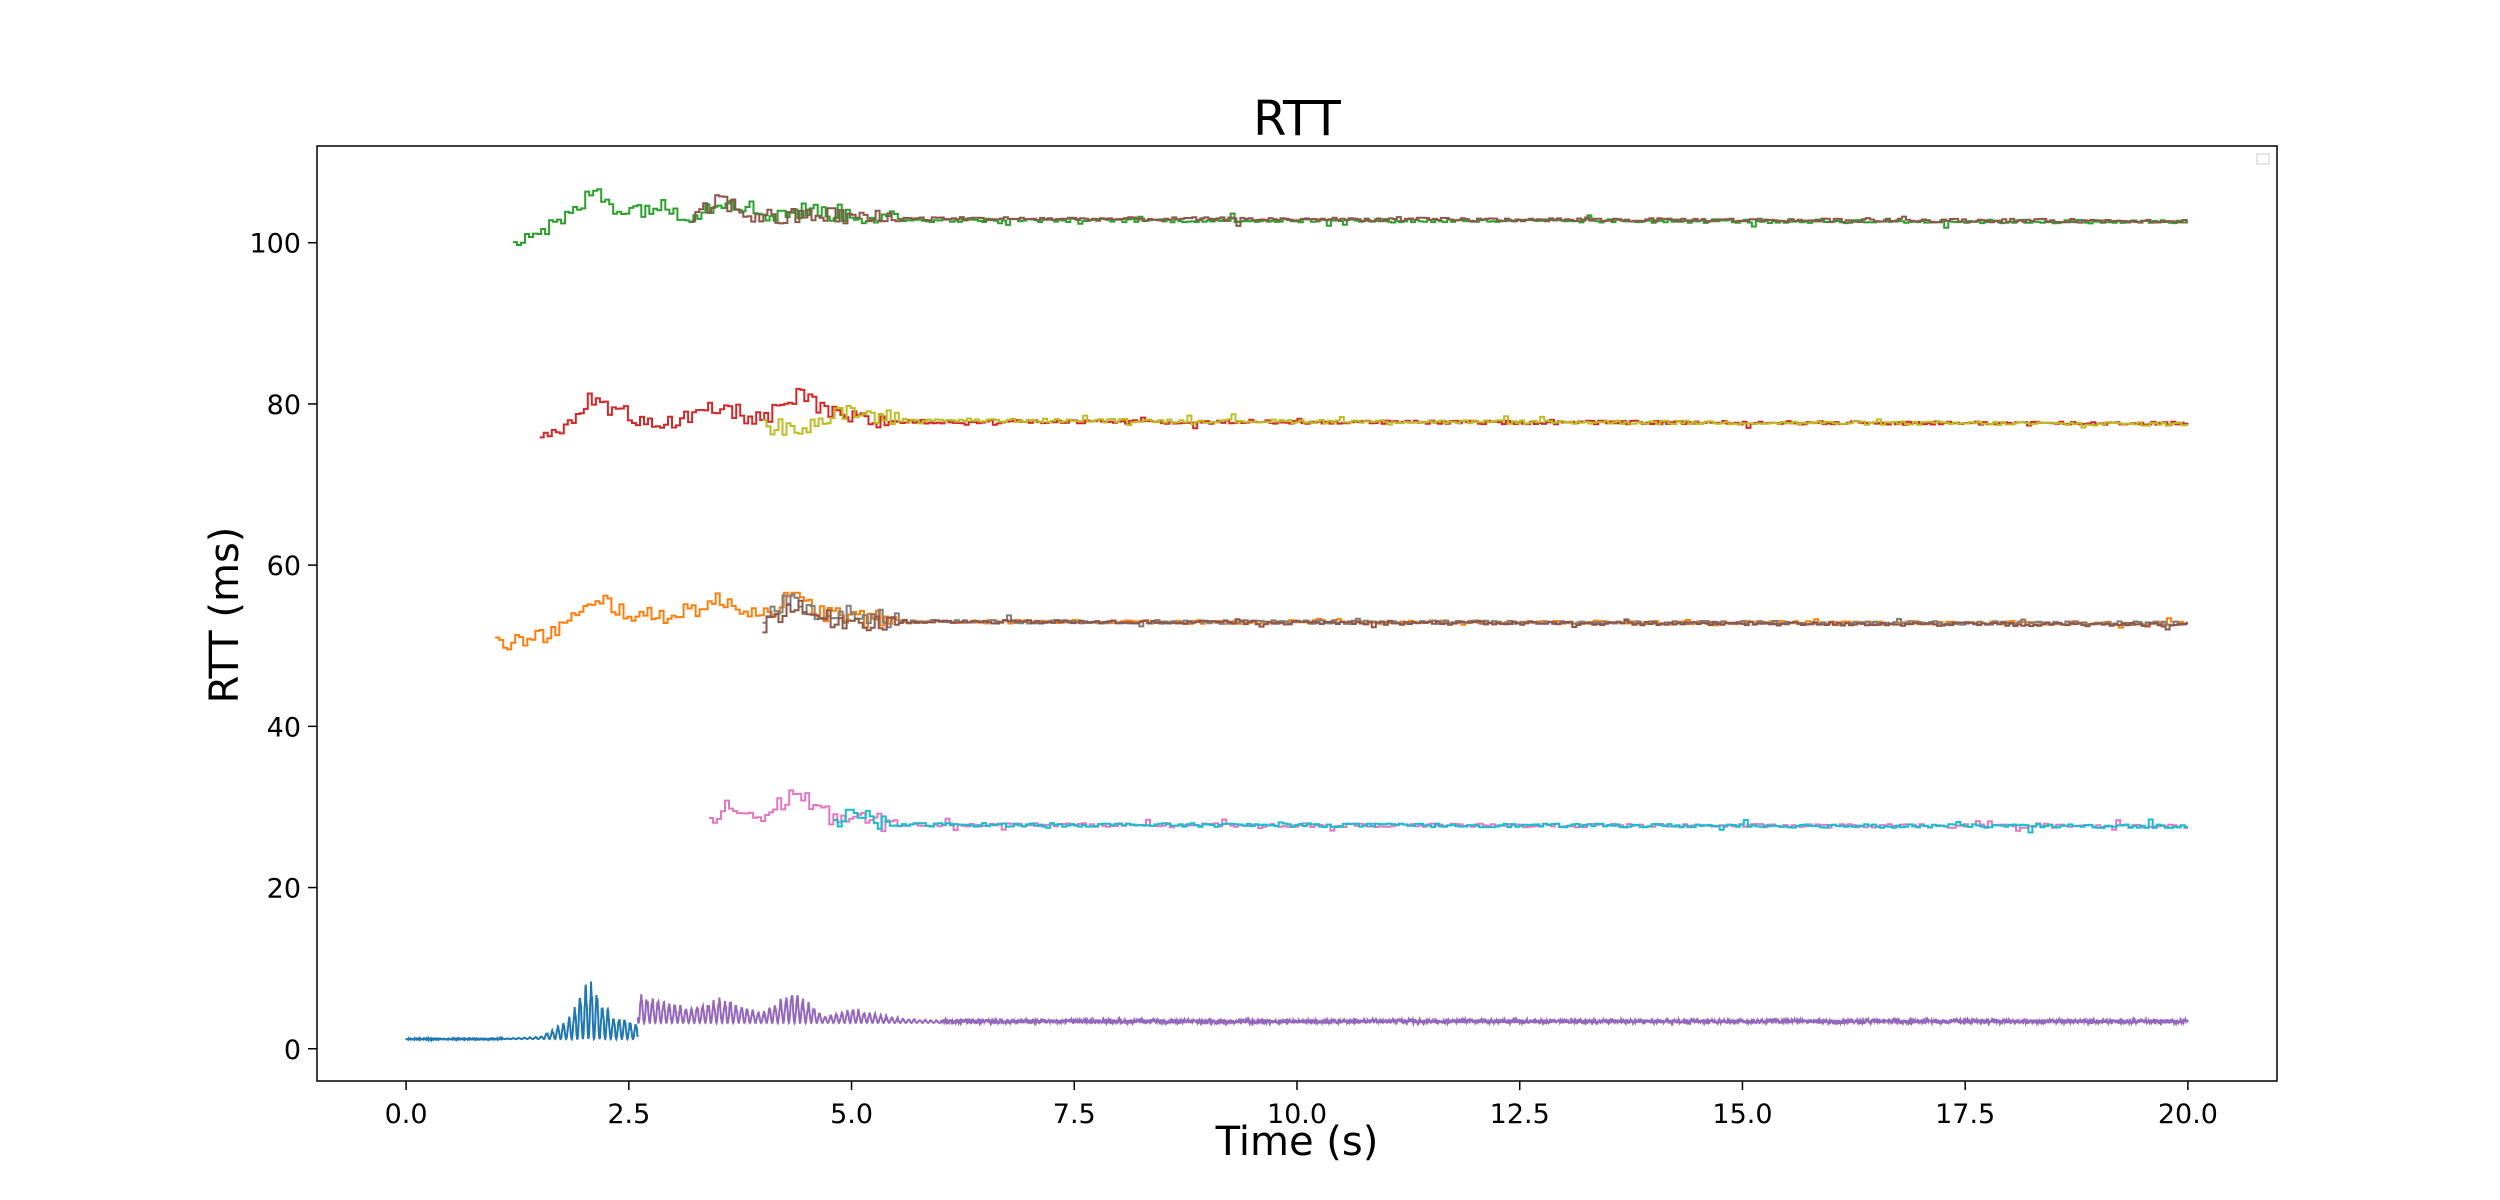 This screenshot has width=2500, height=1200. I want to click on x-tick-label: 17.5, so click(1965, 1114).